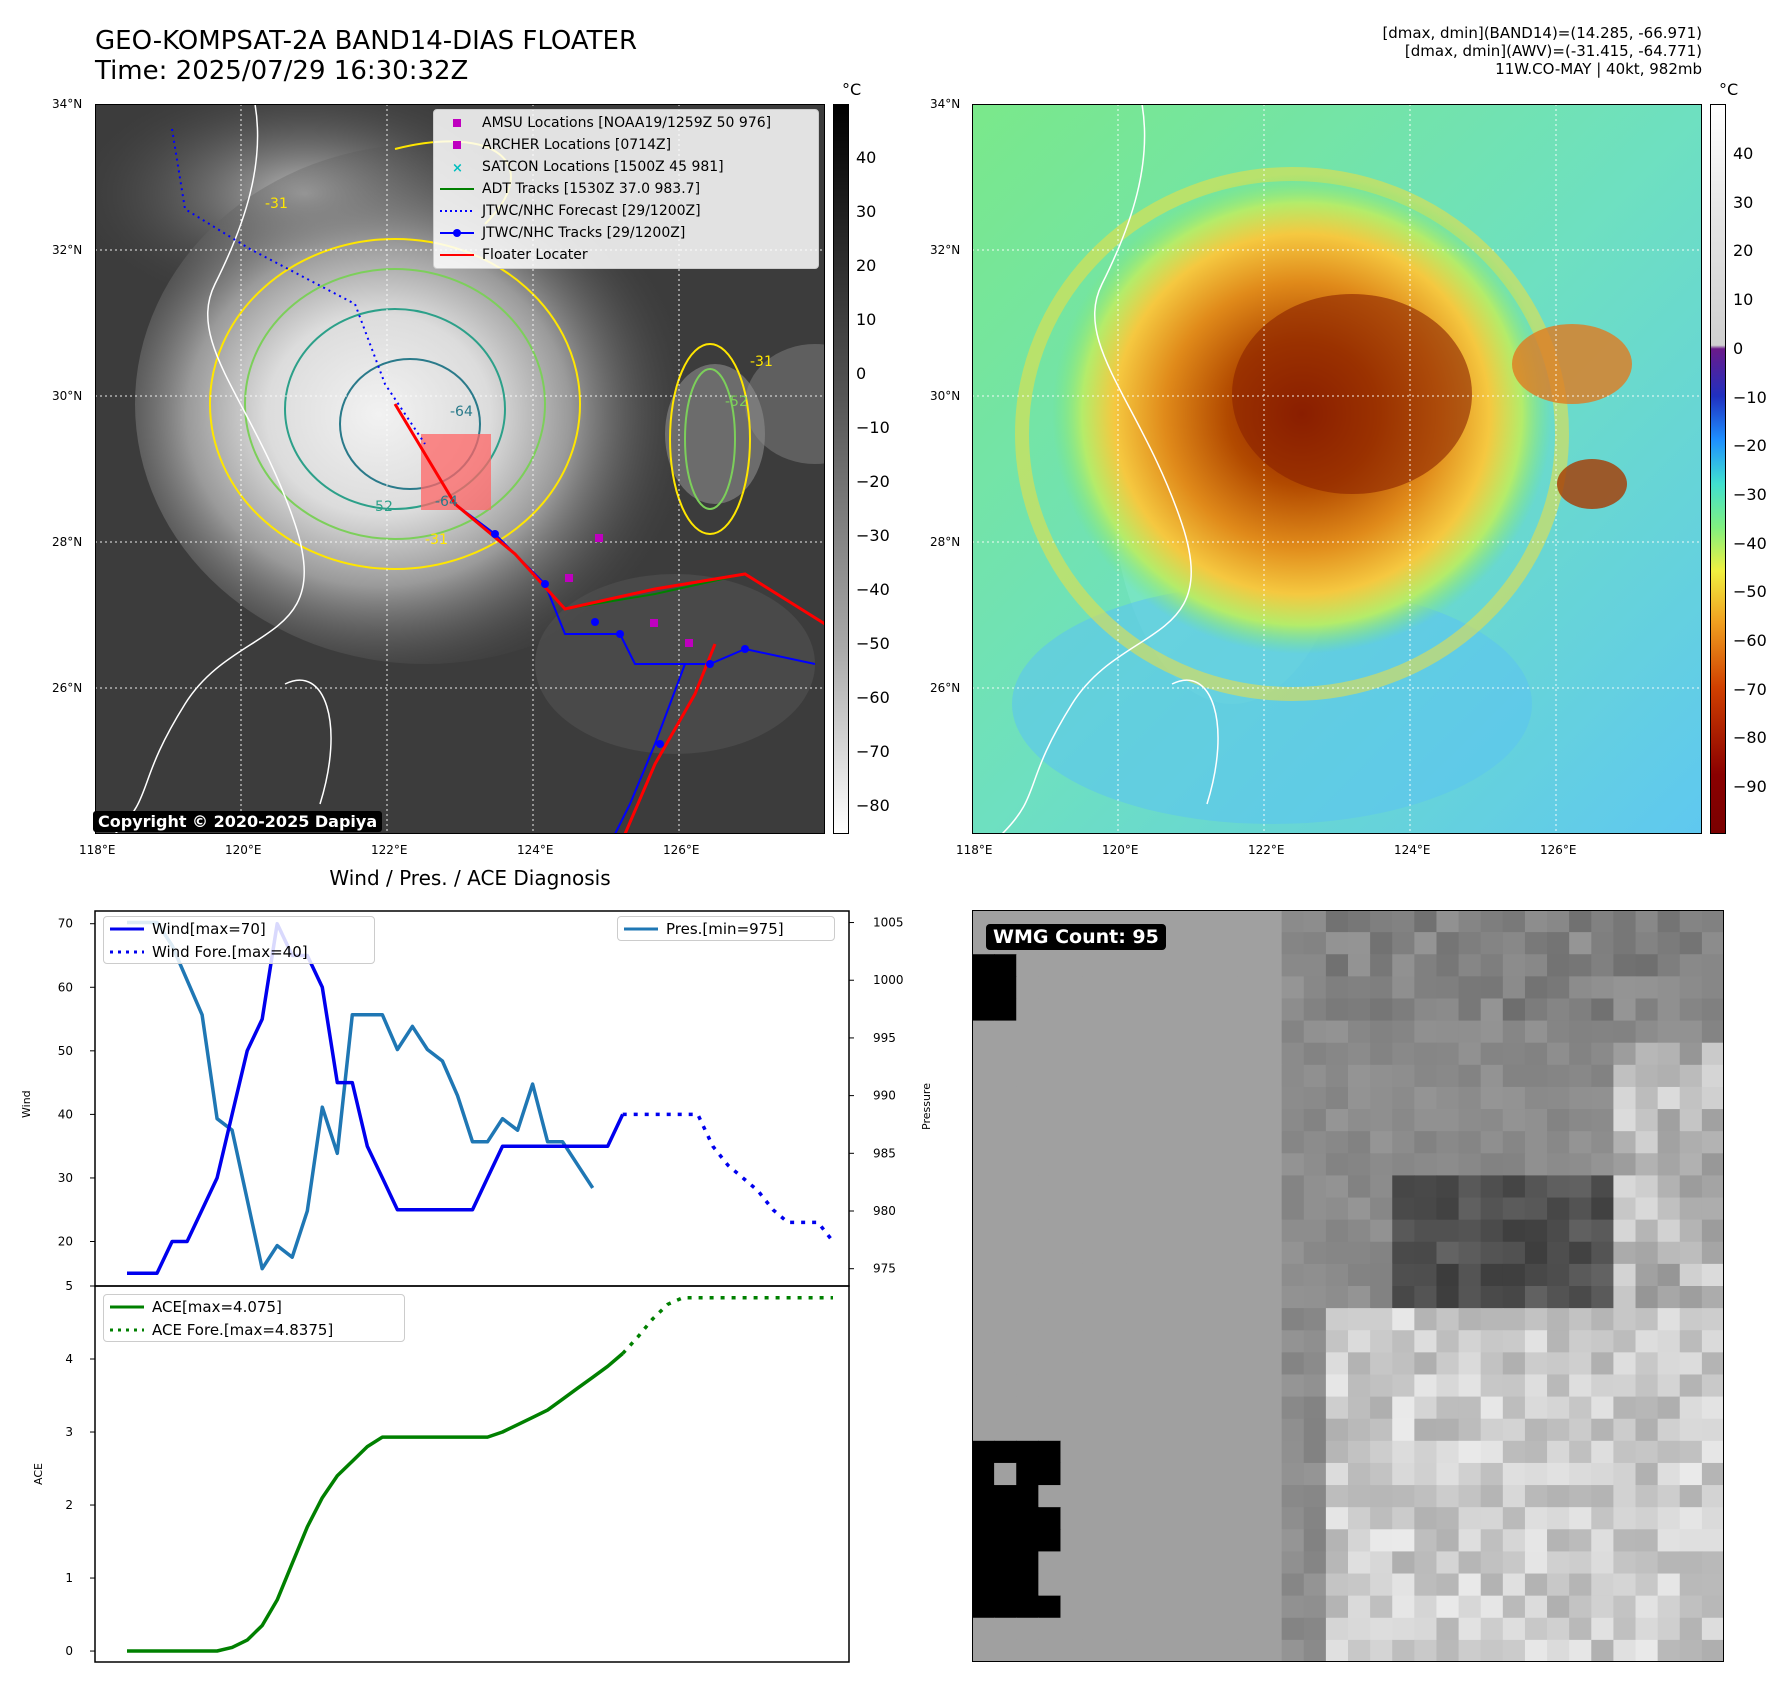 Image resolution: width=1788 pixels, height=1697 pixels. I want to click on wind-tick-label: 20, so click(65, 1242).